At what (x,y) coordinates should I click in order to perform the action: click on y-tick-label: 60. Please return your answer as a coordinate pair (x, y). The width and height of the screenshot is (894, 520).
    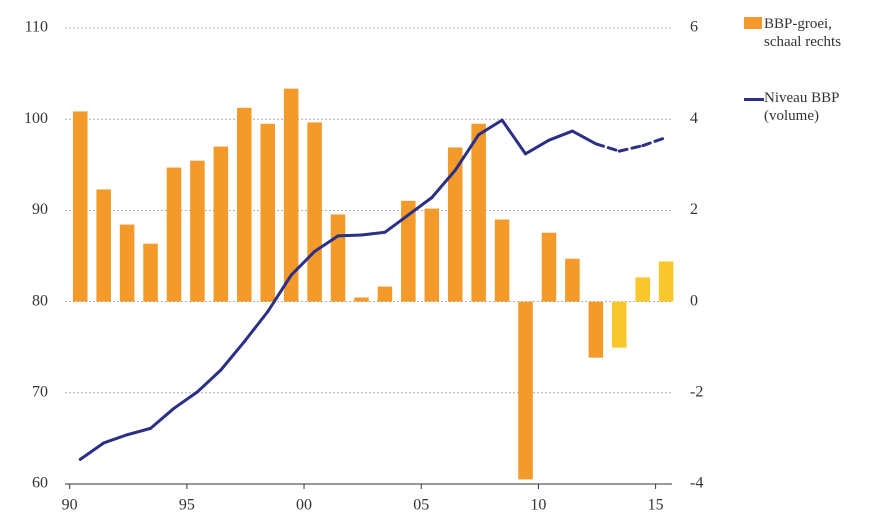
    Looking at the image, I should click on (40, 483).